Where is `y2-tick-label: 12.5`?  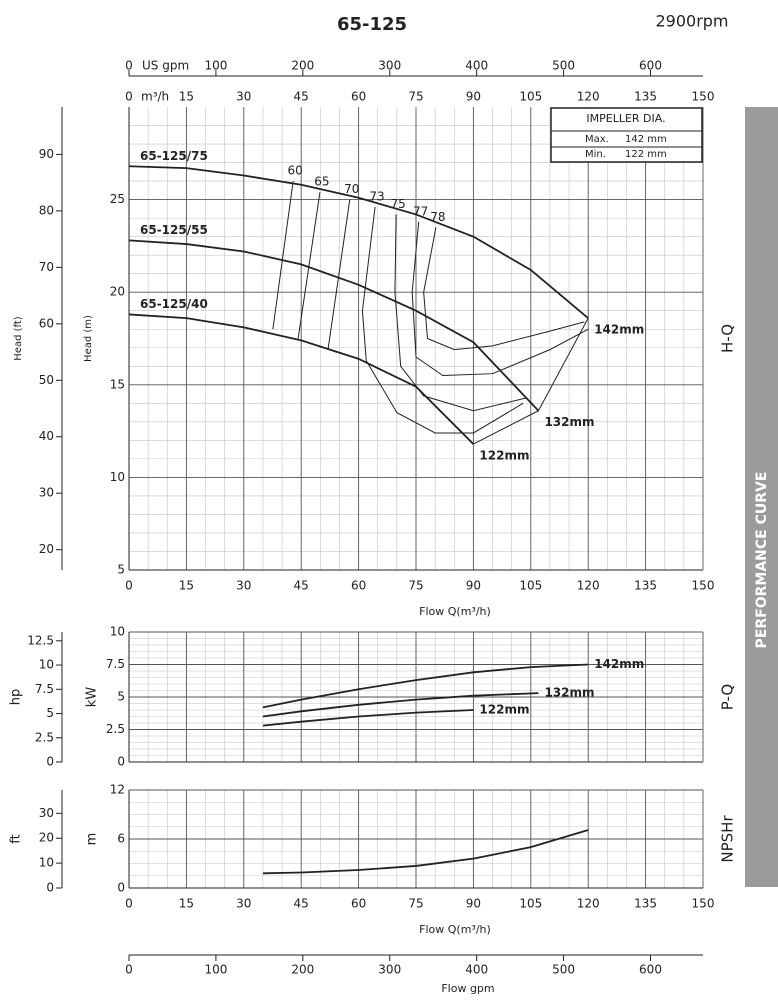 y2-tick-label: 12.5 is located at coordinates (40, 640).